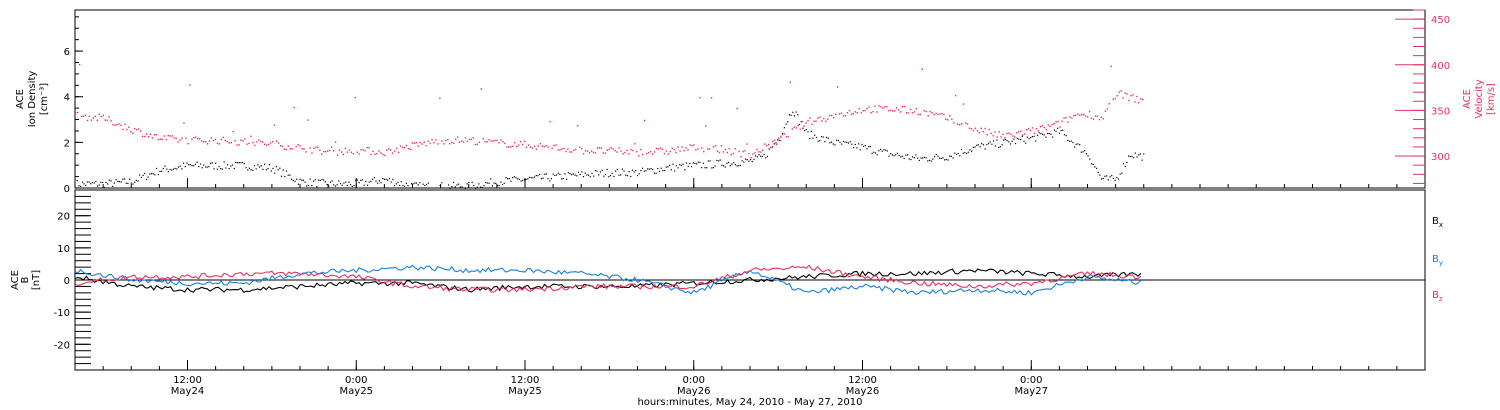 This screenshot has height=410, width=1500. What do you see at coordinates (1435, 221) in the screenshot?
I see `legend-bx-label: B` at bounding box center [1435, 221].